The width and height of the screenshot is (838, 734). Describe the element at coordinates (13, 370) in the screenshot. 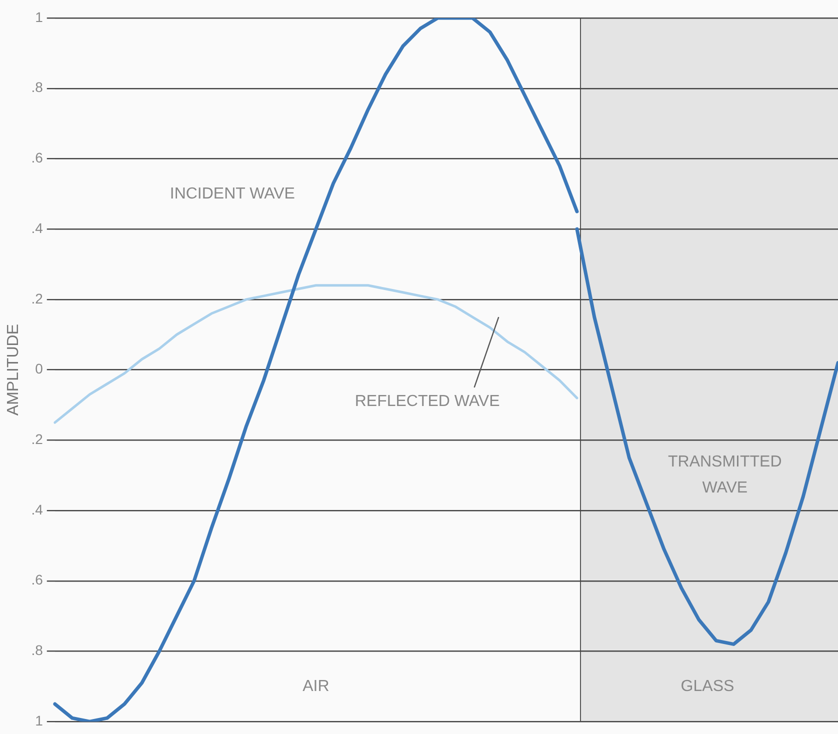

I see `y-axis-title: AMPLITUDE` at that location.